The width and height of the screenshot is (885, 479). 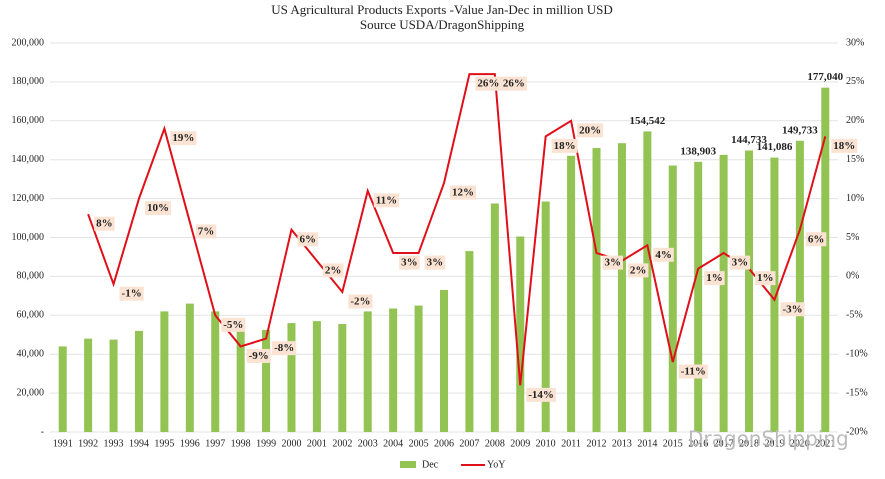 What do you see at coordinates (131, 293) in the screenshot?
I see `data-label-group: -1%` at bounding box center [131, 293].